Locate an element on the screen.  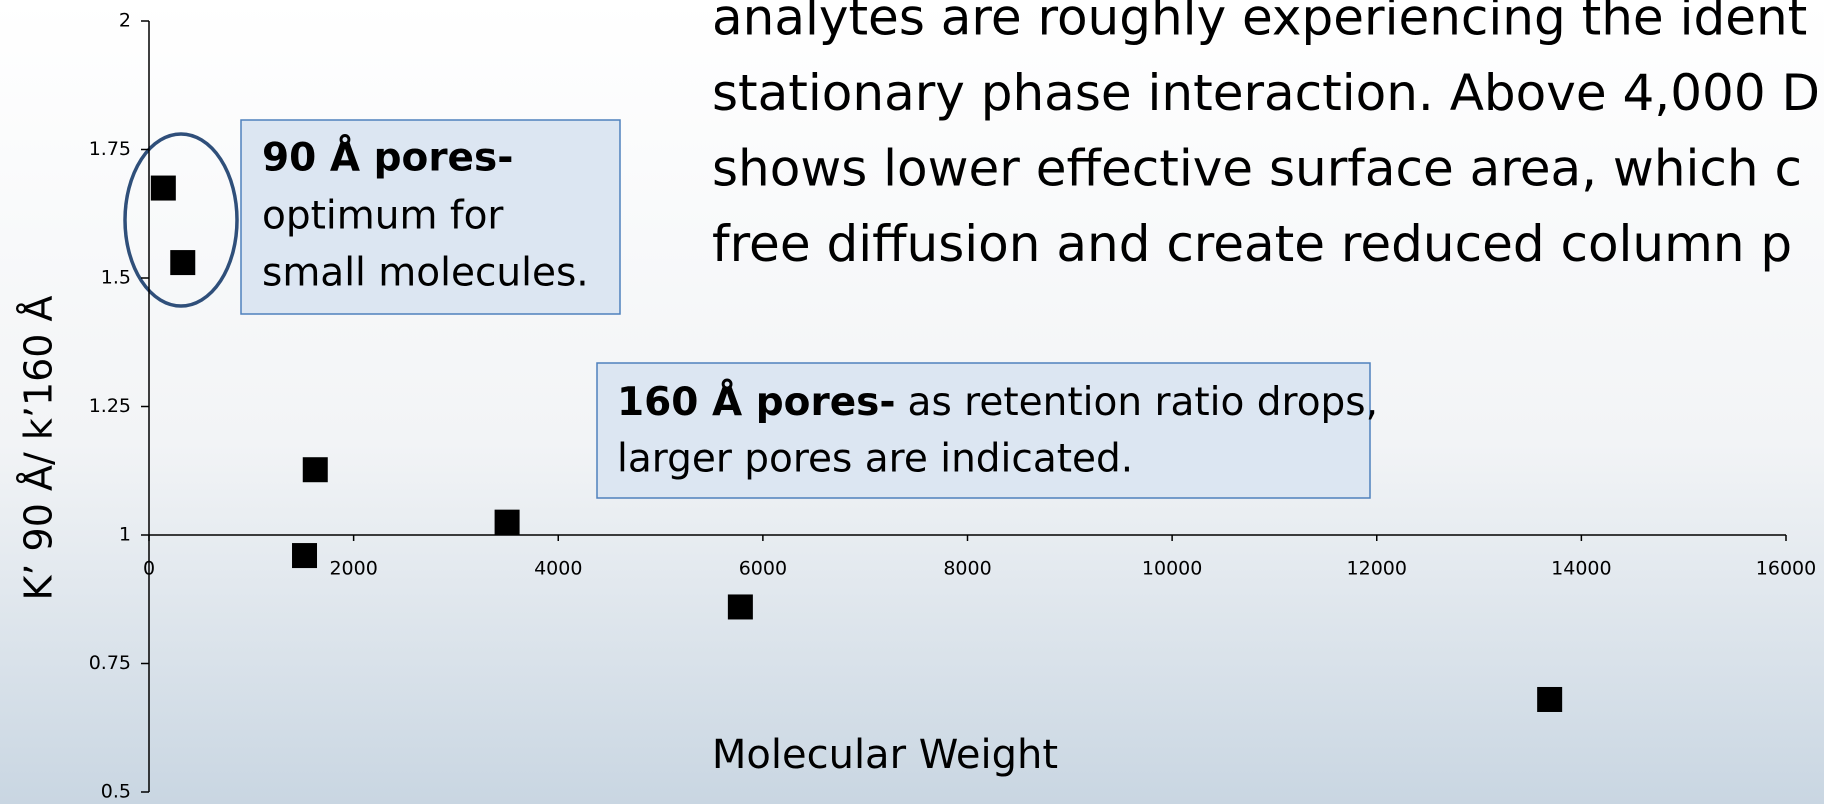
x-tick-label: 0 is located at coordinates (149, 569).